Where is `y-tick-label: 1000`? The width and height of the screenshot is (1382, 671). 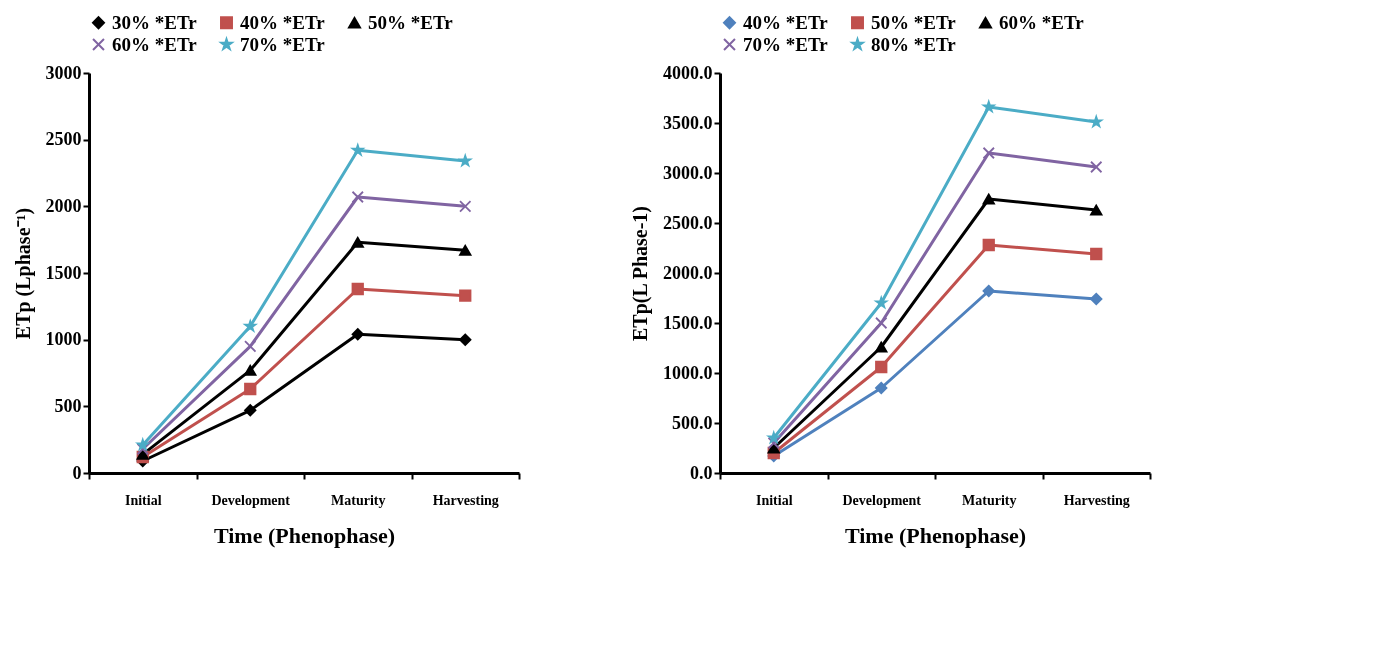
y-tick-label: 1000 is located at coordinates (63, 339).